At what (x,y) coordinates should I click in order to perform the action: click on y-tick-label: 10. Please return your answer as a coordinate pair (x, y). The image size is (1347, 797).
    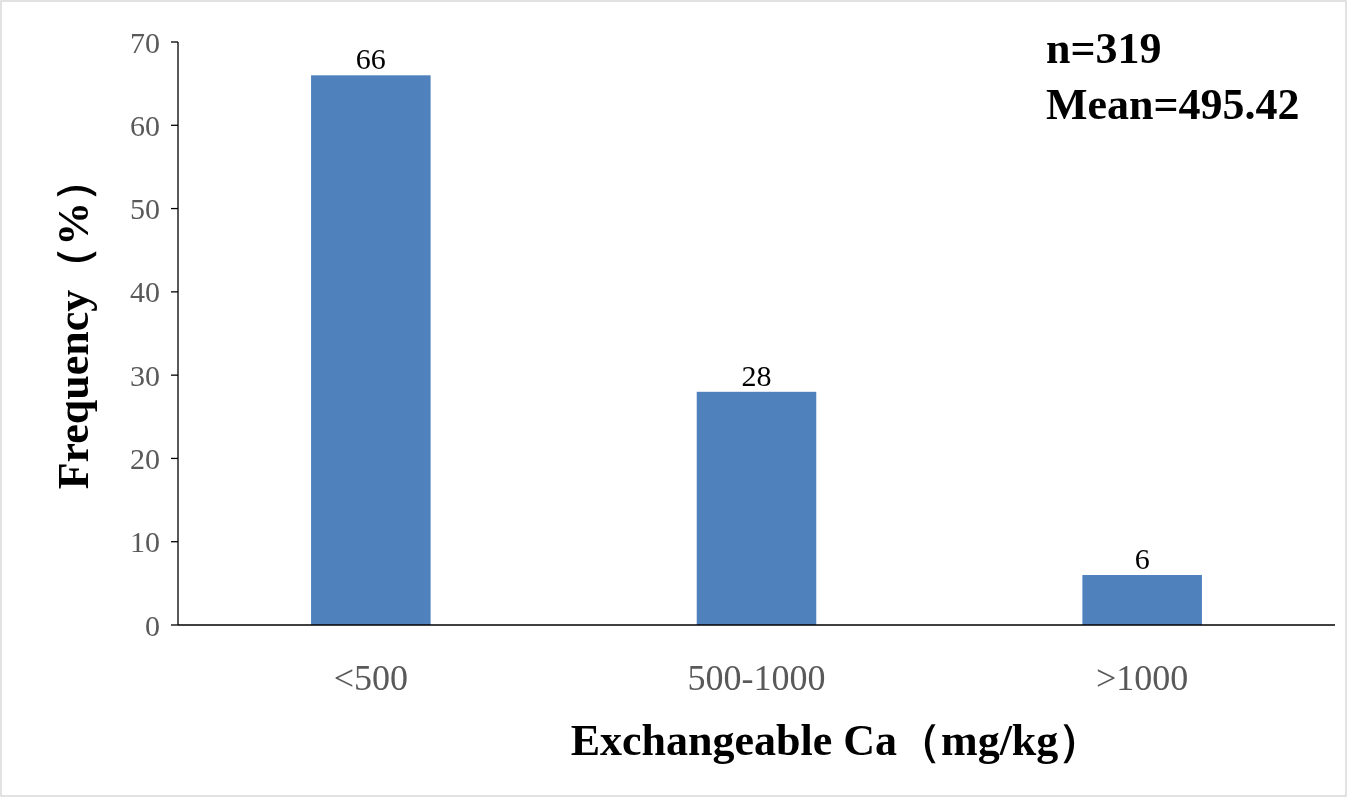
    Looking at the image, I should click on (145, 542).